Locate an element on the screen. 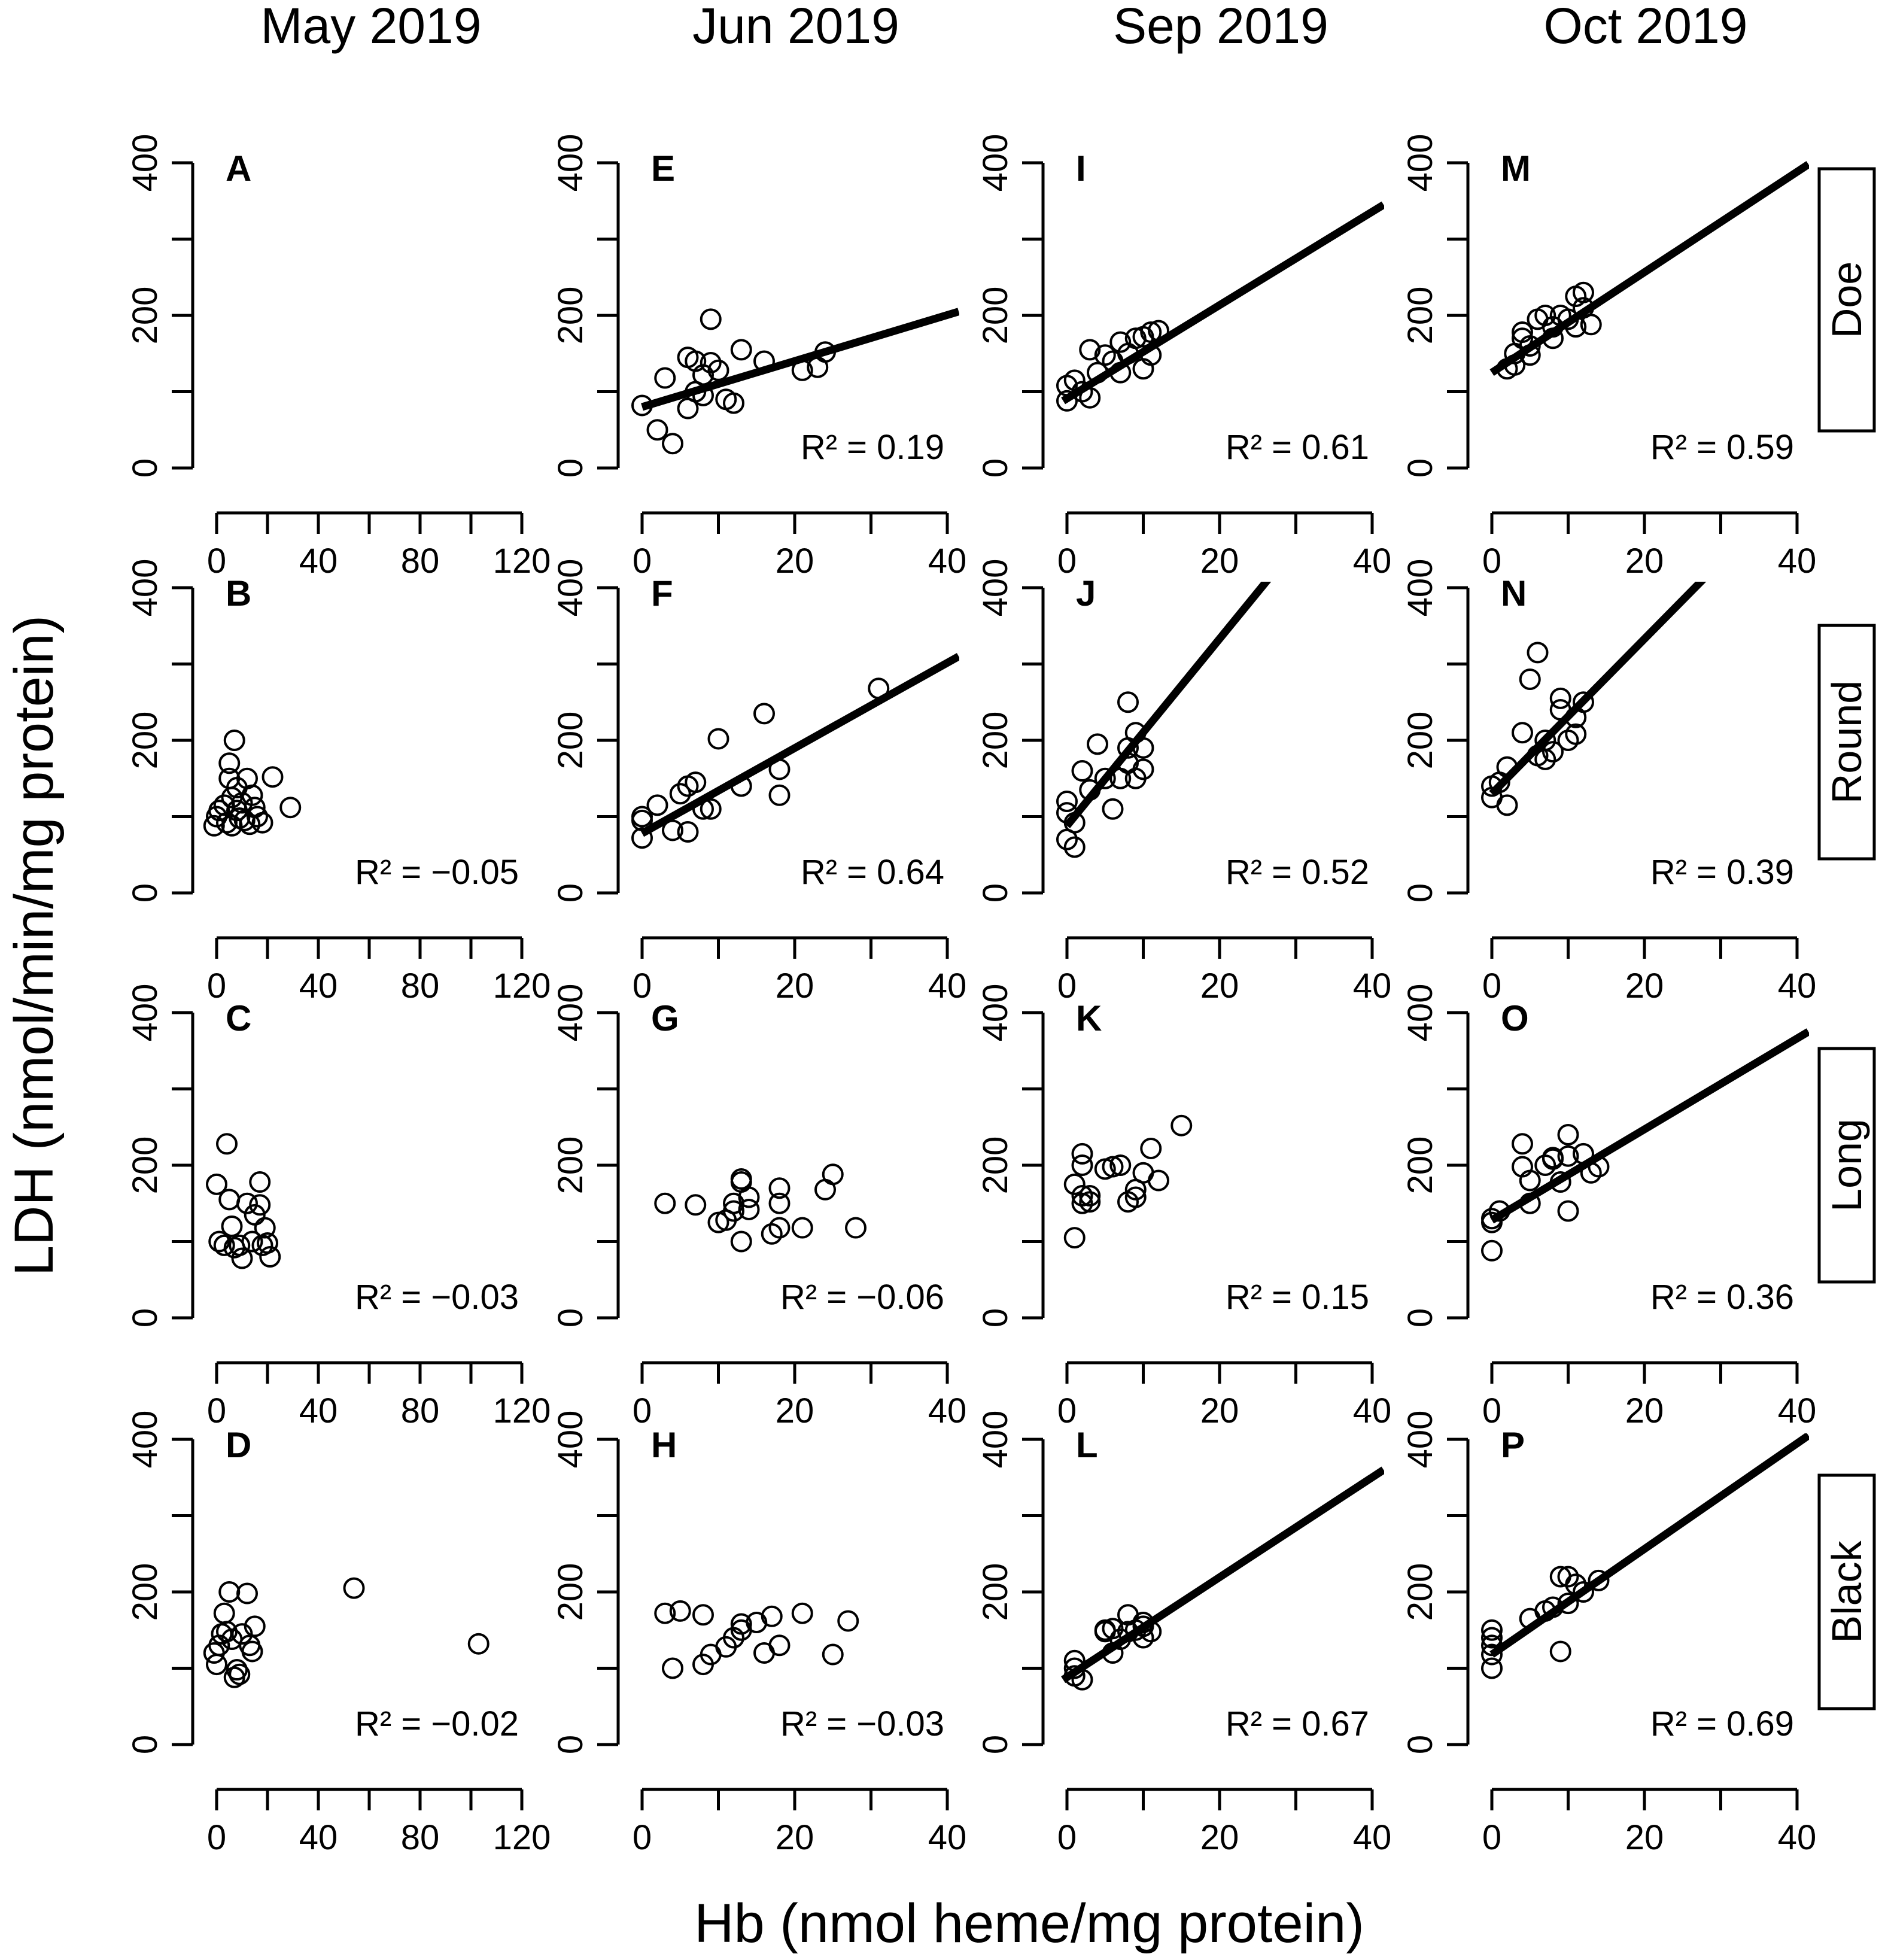 This screenshot has width=1885, height=1960. panel-letter: I is located at coordinates (1081, 168).